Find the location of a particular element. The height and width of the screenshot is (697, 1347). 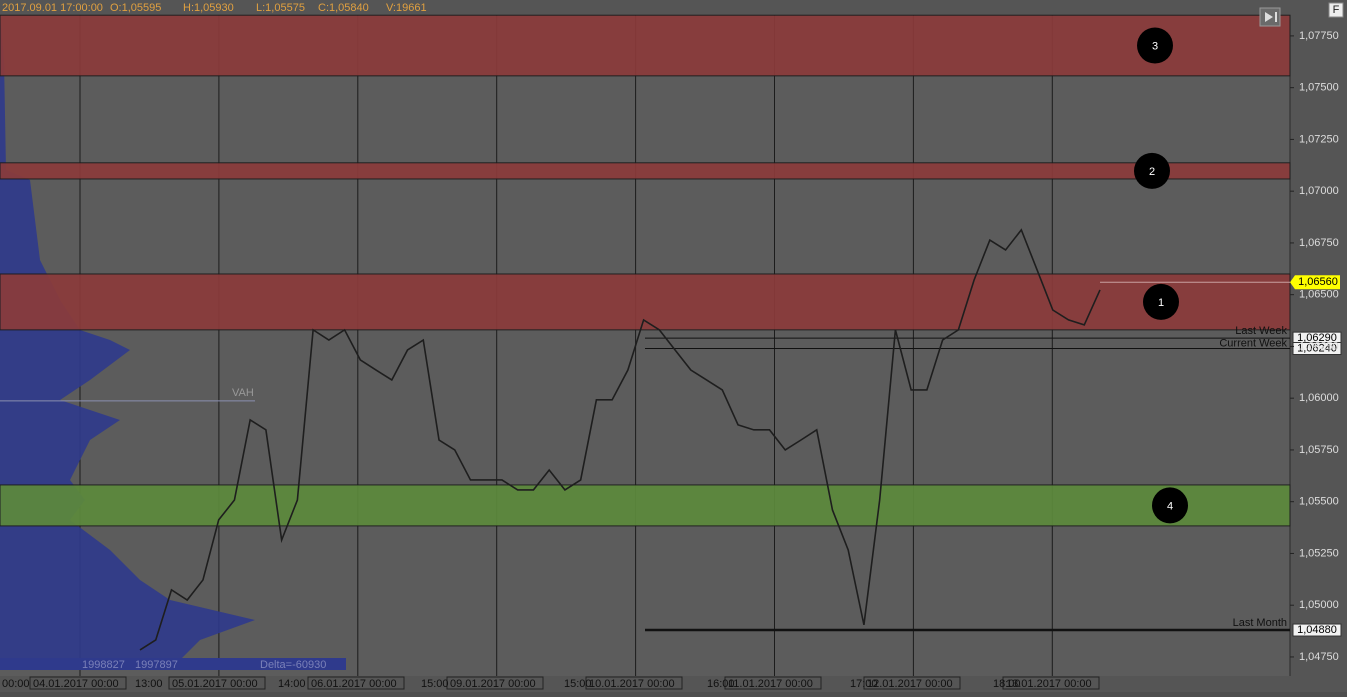

current-price-label: 1,06560 is located at coordinates (1318, 282).